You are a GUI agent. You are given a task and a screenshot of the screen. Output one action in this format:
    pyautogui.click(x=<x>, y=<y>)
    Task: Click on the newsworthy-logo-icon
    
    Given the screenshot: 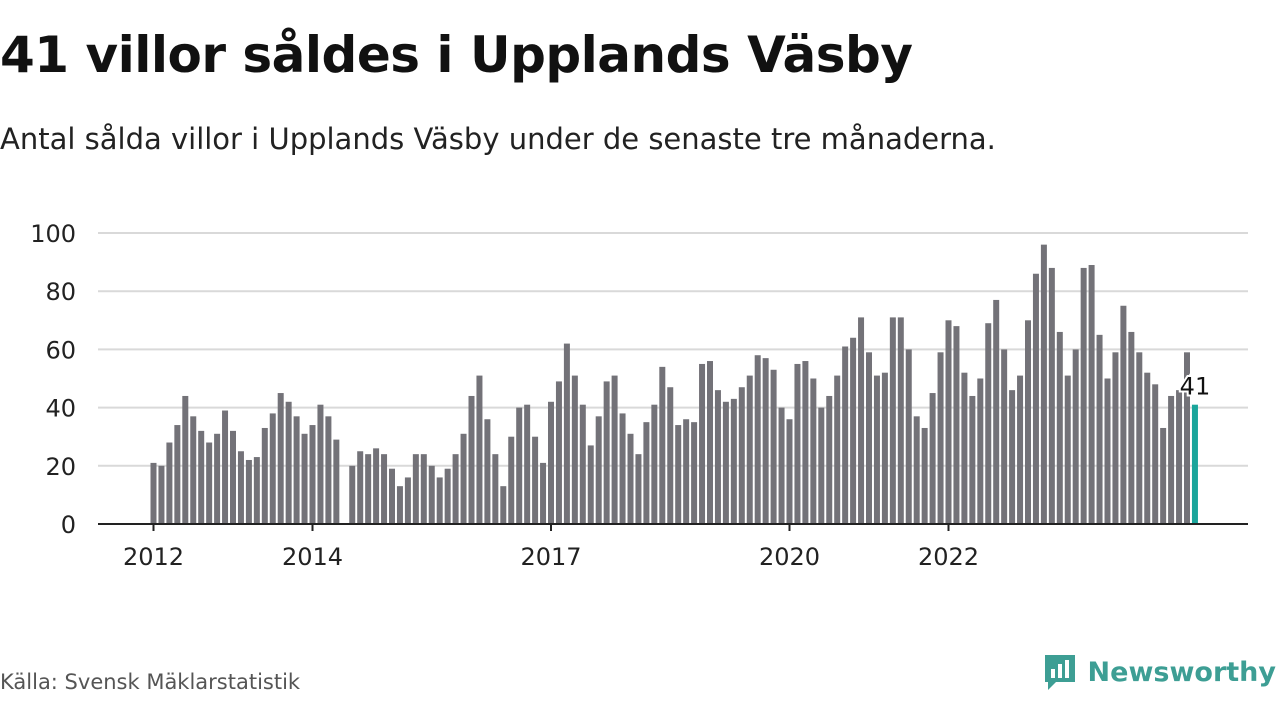 What is the action you would take?
    pyautogui.click(x=1059, y=672)
    